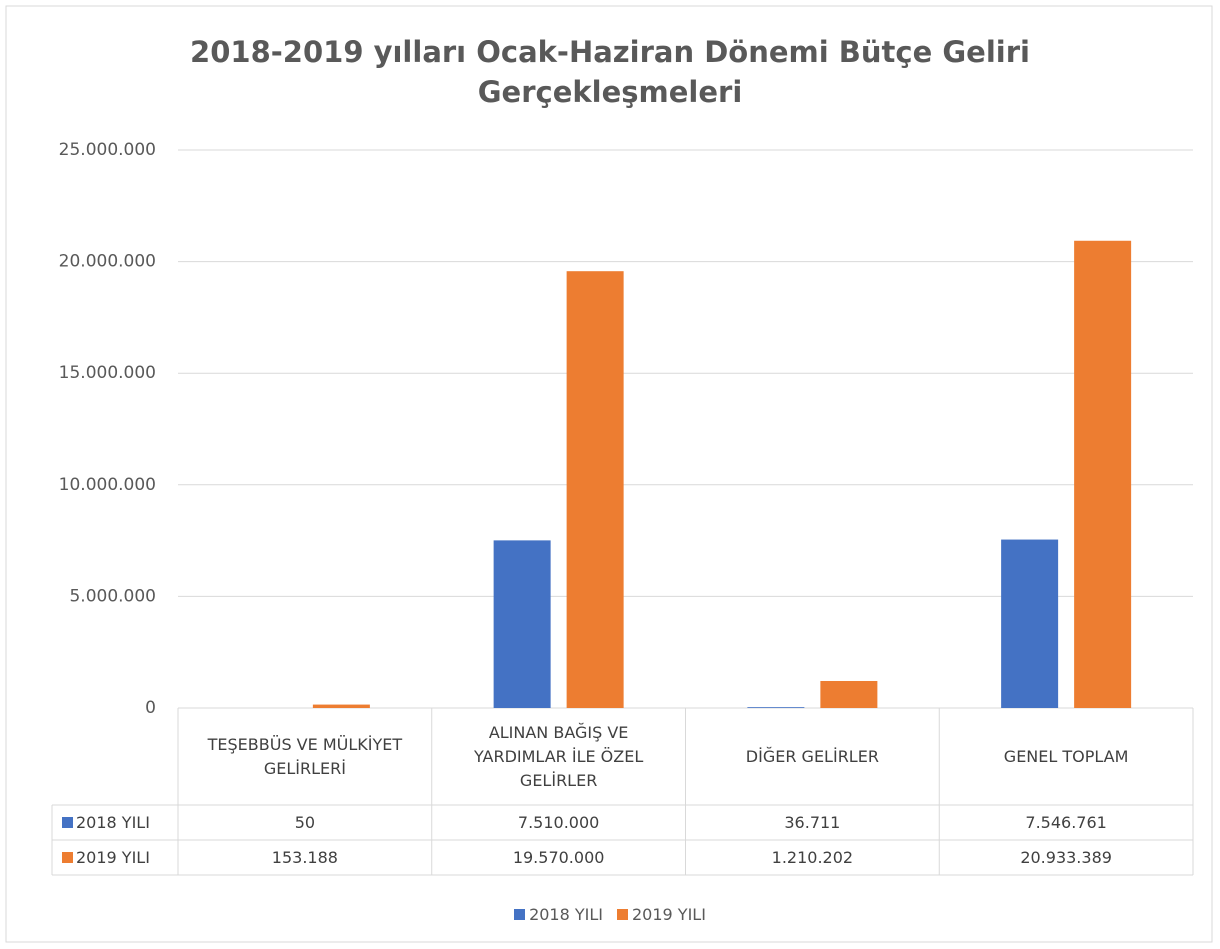 The height and width of the screenshot is (949, 1220). Describe the element at coordinates (107, 262) in the screenshot. I see `y-tick-label: 20.000.000` at that location.